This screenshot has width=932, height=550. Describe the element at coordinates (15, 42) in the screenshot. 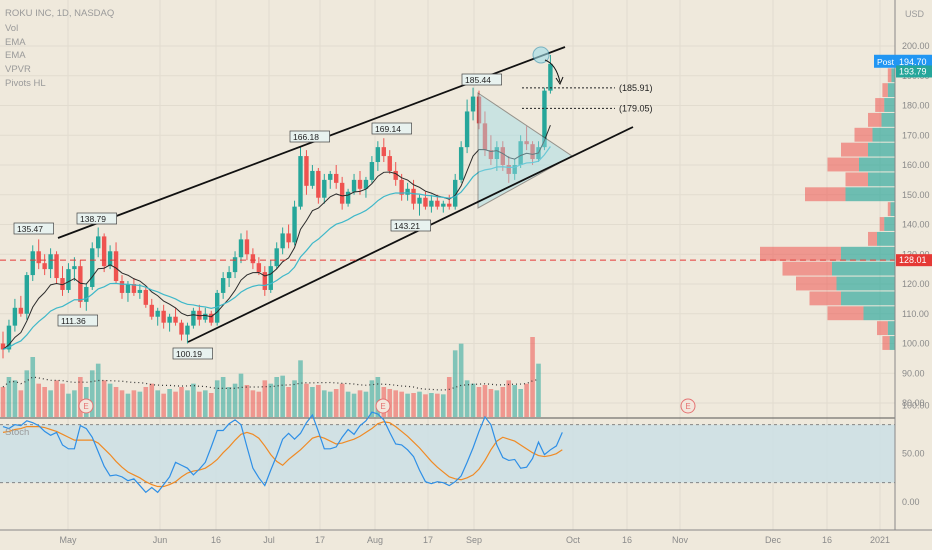

I see `indicator-ema-1: EMA` at that location.